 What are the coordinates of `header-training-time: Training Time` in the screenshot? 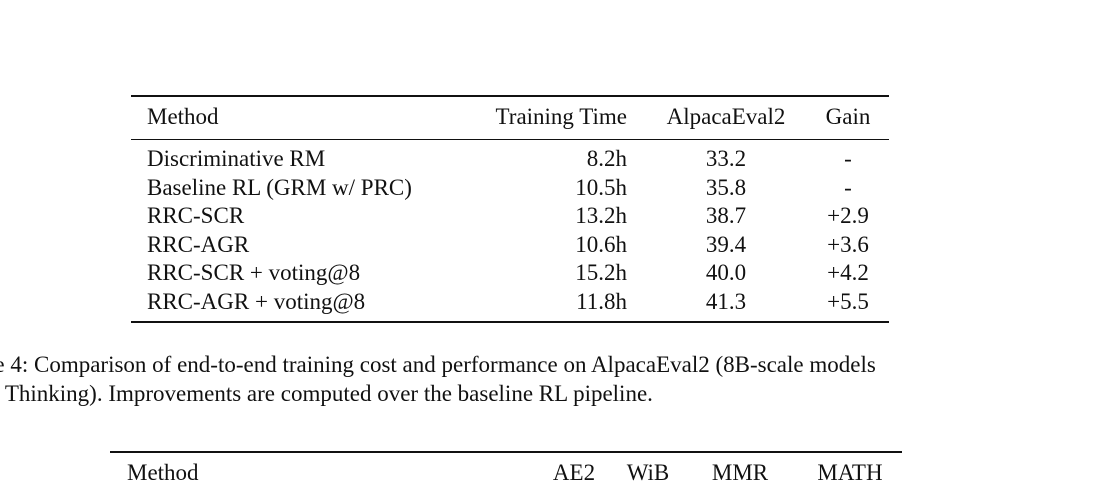 It's located at (561, 116).